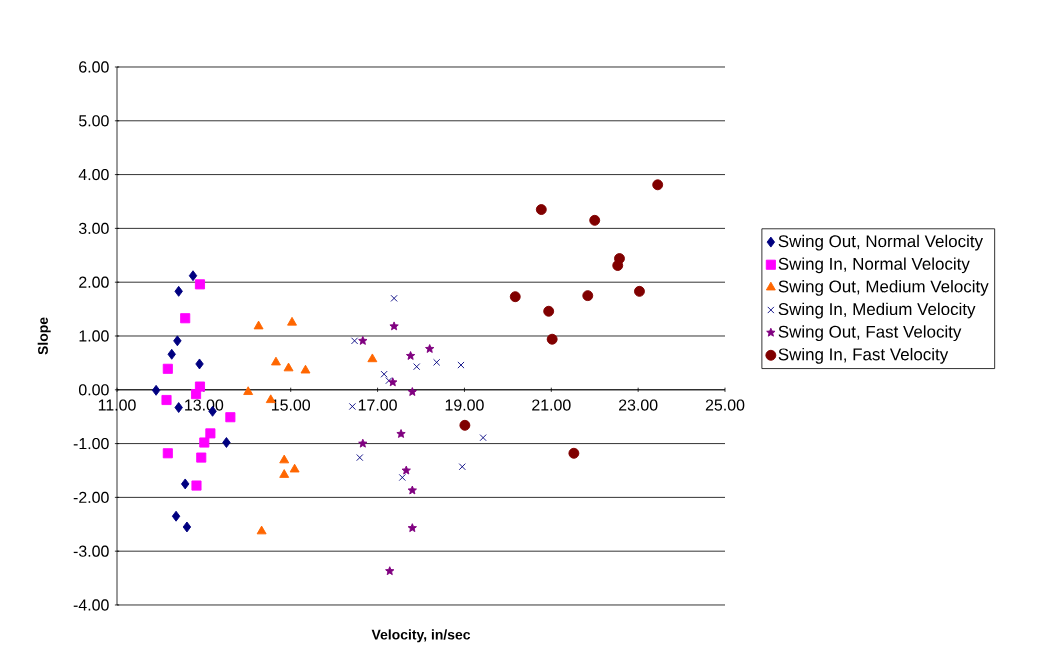 This screenshot has height=664, width=1054. I want to click on y-tick-label: -1.00, so click(91, 443).